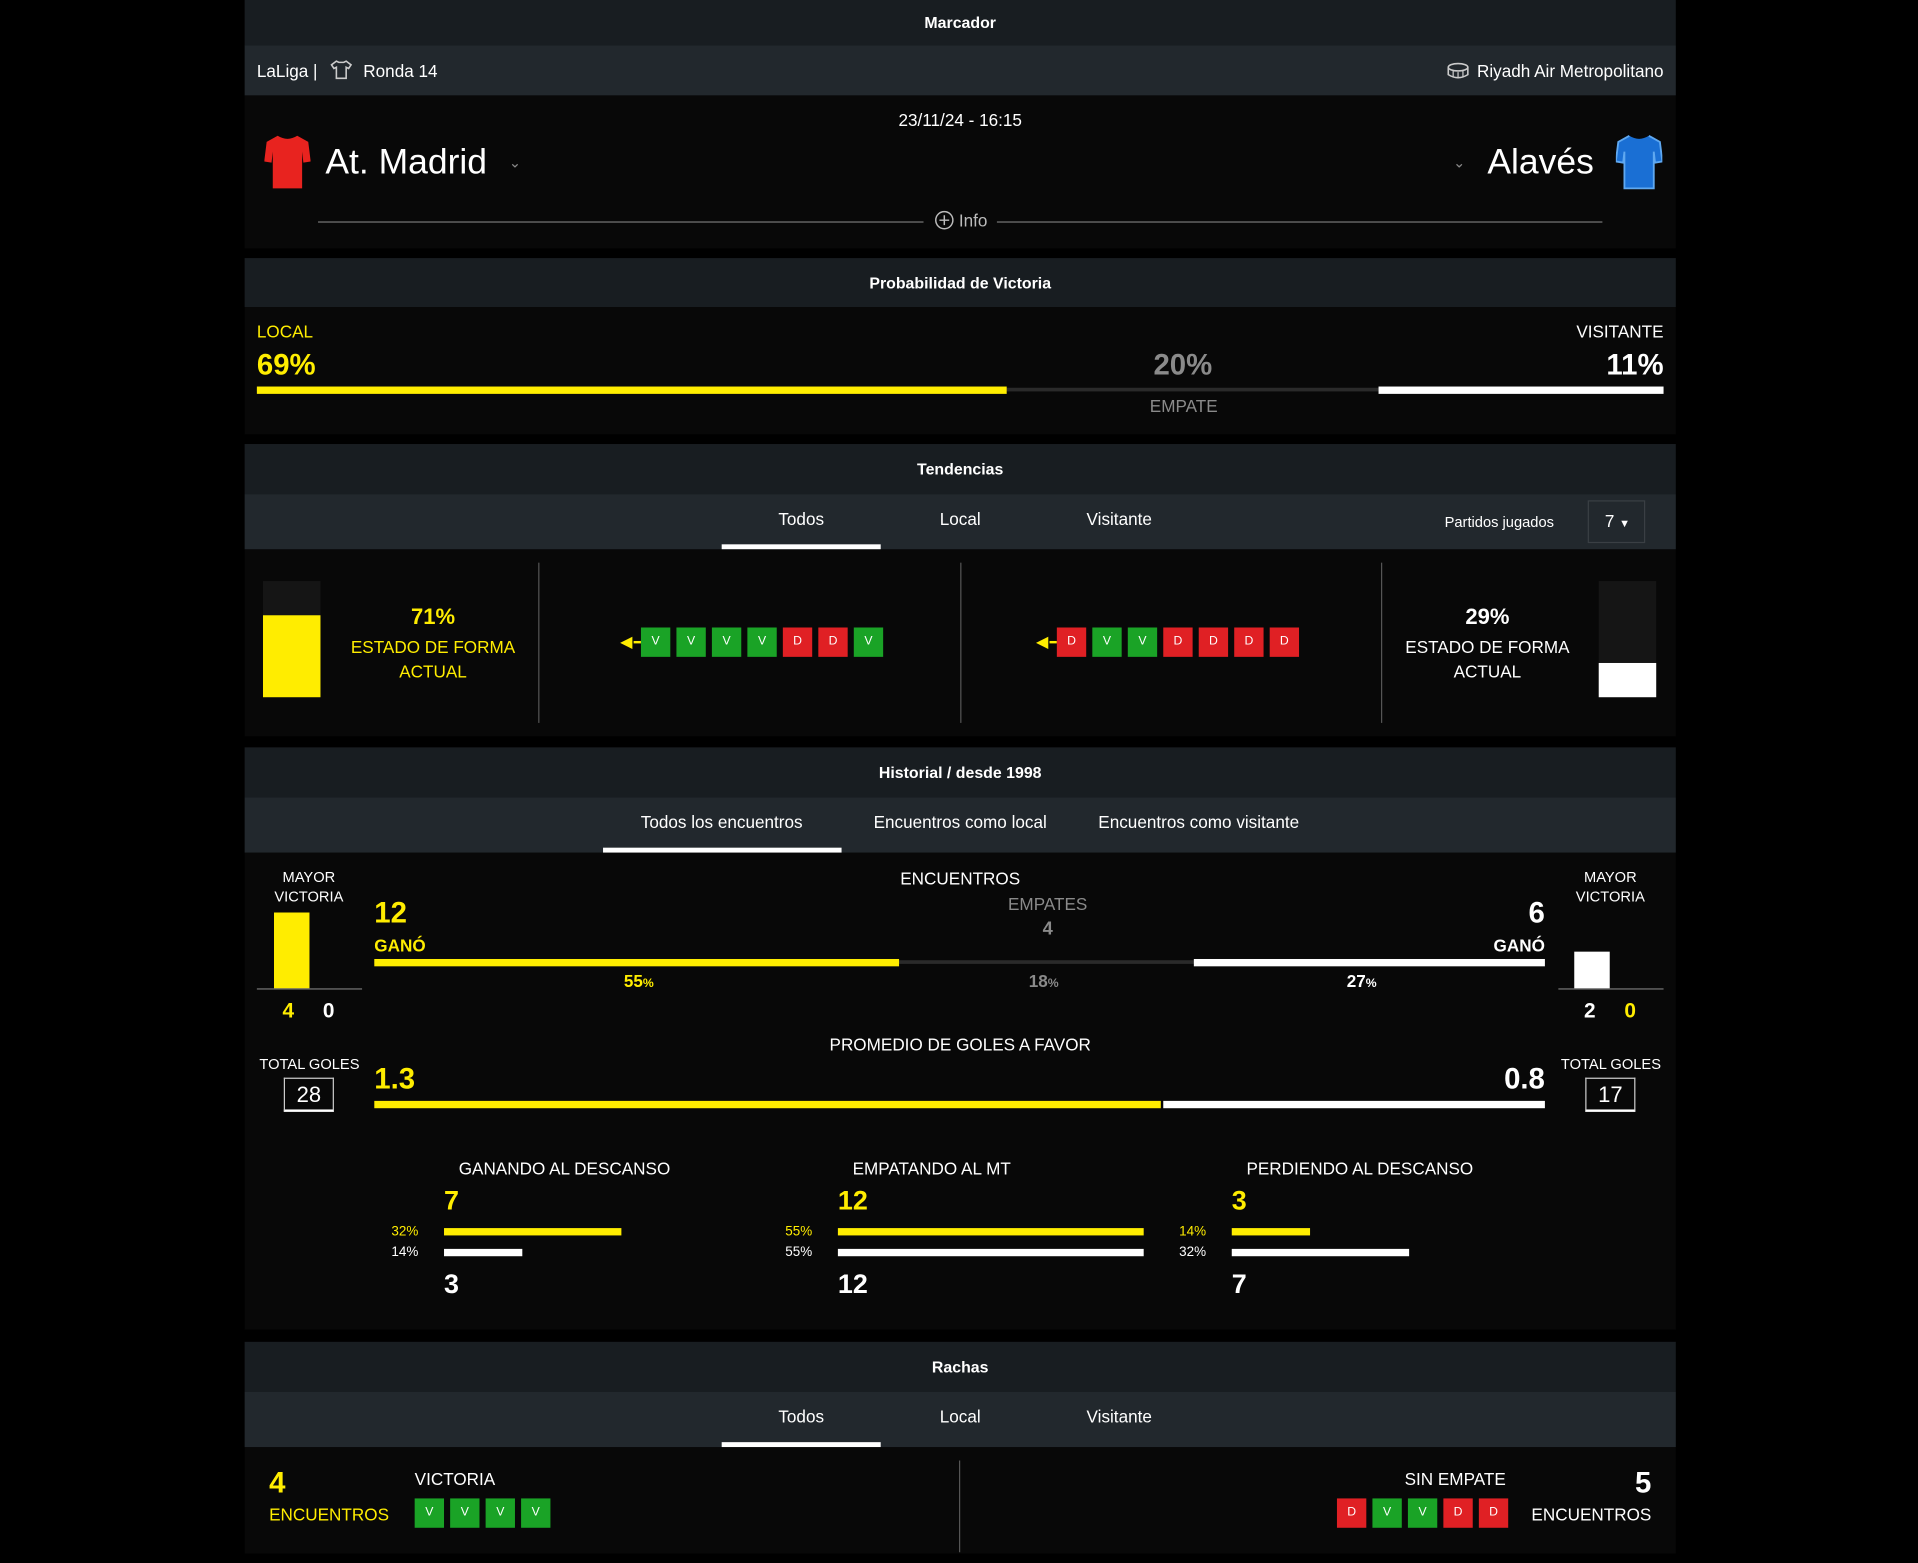 The image size is (1918, 1563). What do you see at coordinates (1627, 639) in the screenshot?
I see `away-form-gauge` at bounding box center [1627, 639].